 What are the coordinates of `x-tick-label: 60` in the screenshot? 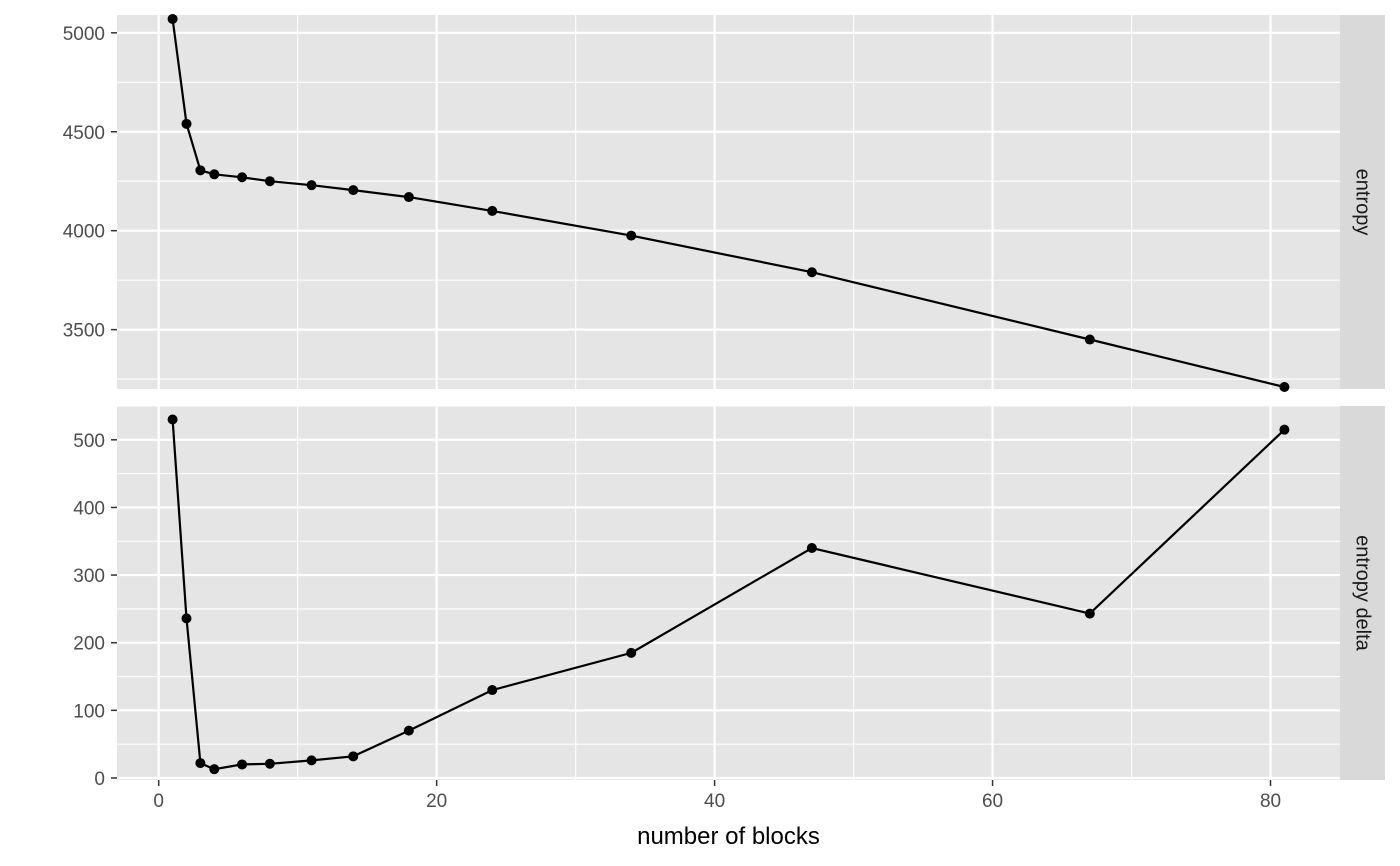 It's located at (992, 801).